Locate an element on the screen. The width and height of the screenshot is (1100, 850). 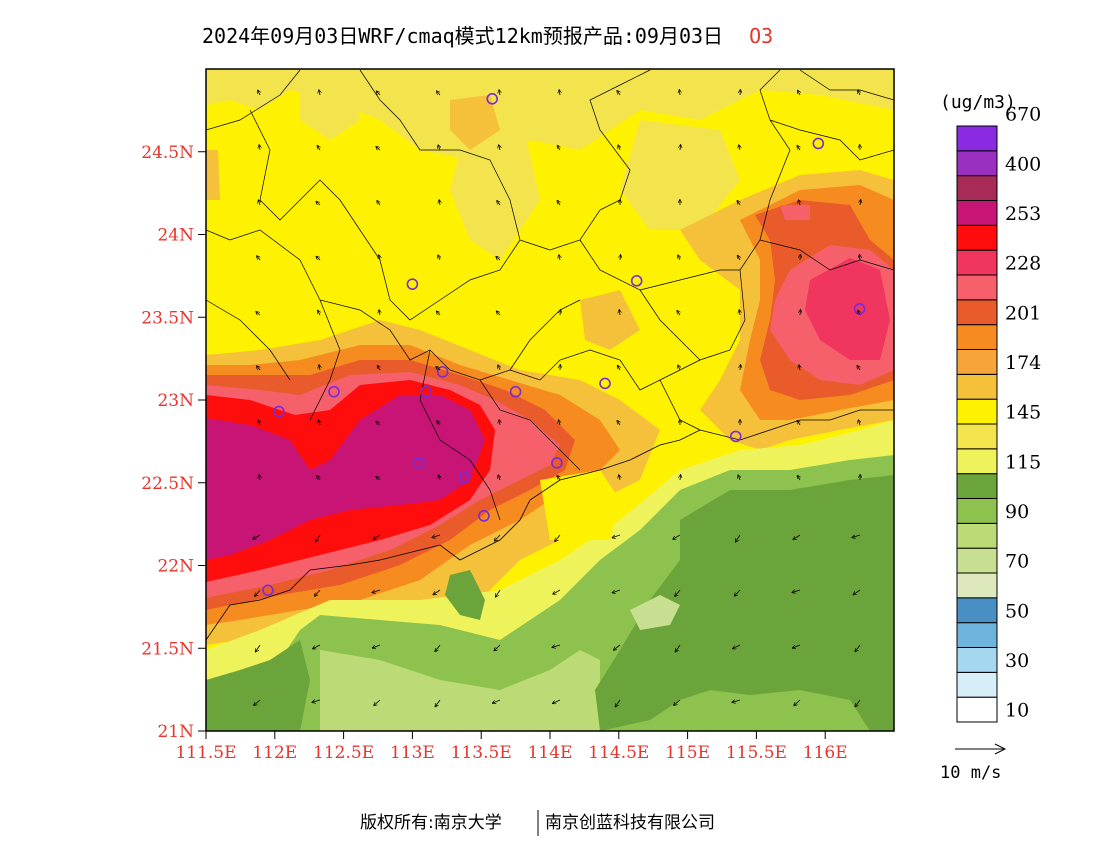
lat-tick-label: 21.5N is located at coordinates (167, 649).